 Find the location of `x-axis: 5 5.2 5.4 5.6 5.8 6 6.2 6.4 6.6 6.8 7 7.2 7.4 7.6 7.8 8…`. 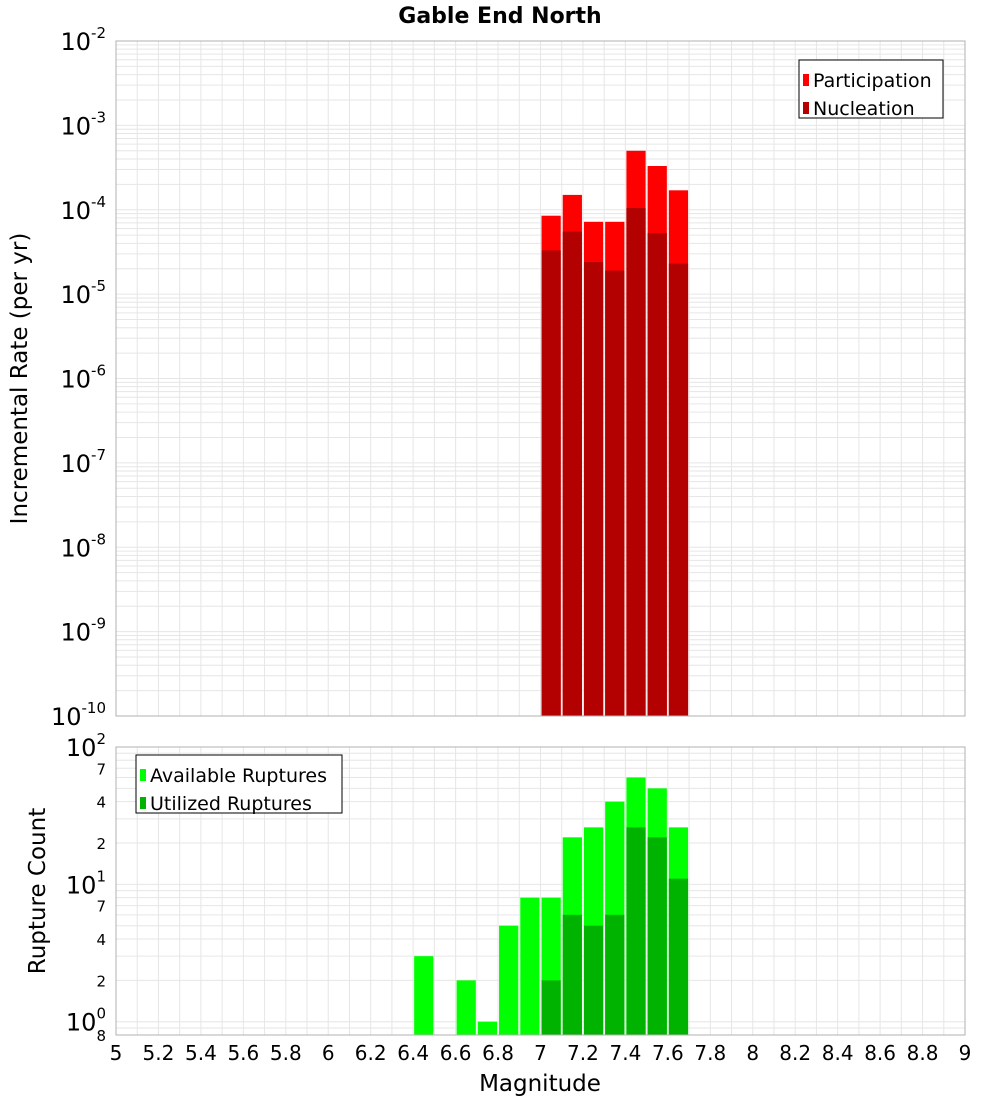

x-axis: 5 5.2 5.4 5.6 5.8 6 6.2 6.4 6.6 6.8 7 7.2 7.4 7.6 7.8 8… is located at coordinates (541, 1053).